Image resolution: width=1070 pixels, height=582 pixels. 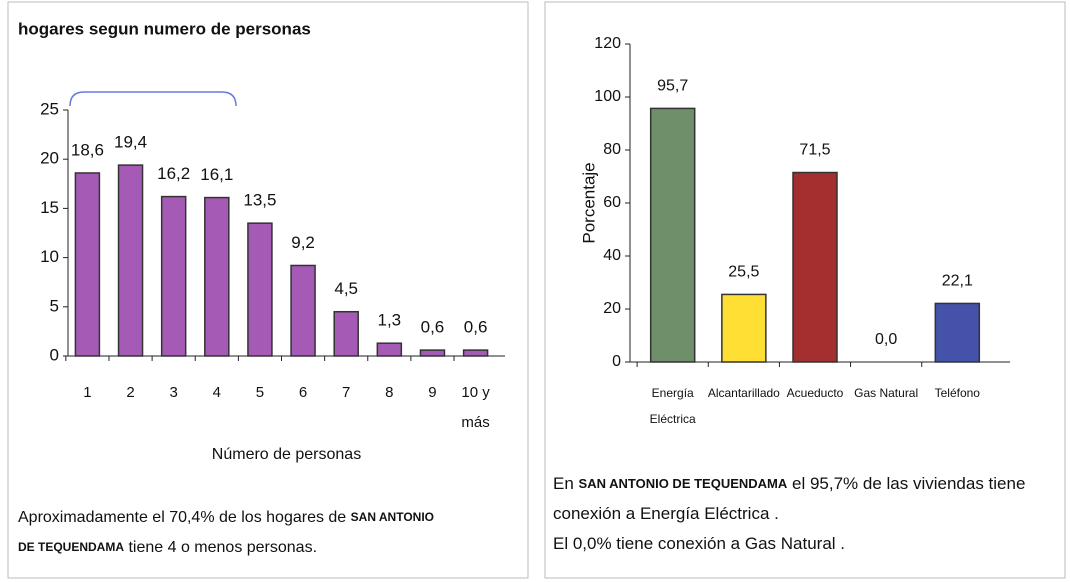 What do you see at coordinates (216, 174) in the screenshot?
I see `value-label: 16,1` at bounding box center [216, 174].